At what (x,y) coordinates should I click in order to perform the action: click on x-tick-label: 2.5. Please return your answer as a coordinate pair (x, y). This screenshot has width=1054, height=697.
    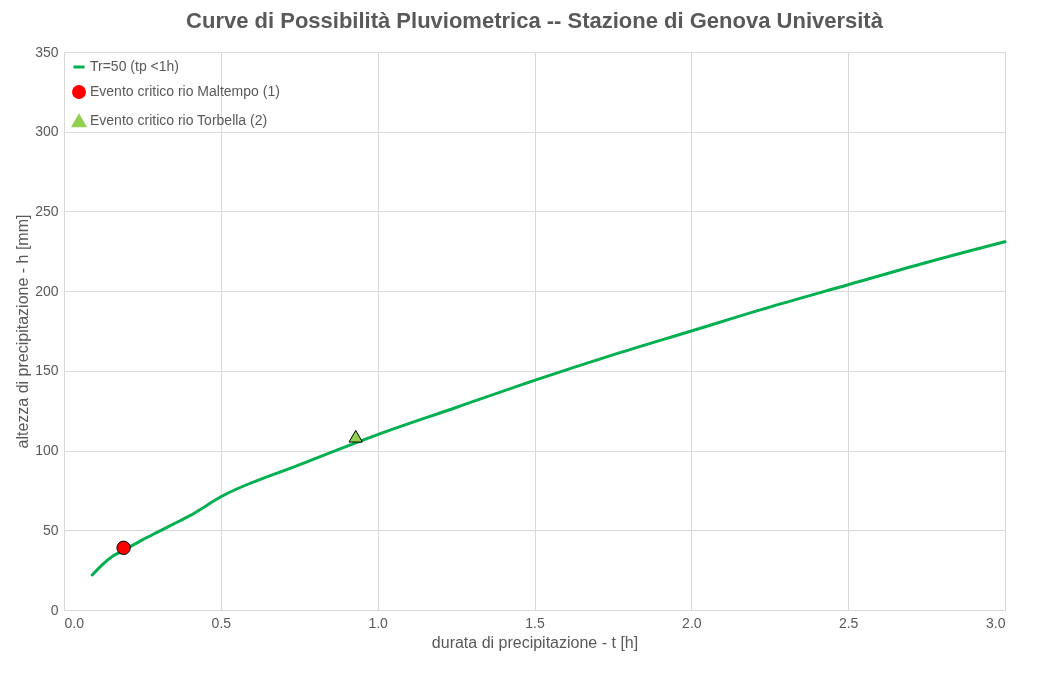
    Looking at the image, I should click on (848, 622).